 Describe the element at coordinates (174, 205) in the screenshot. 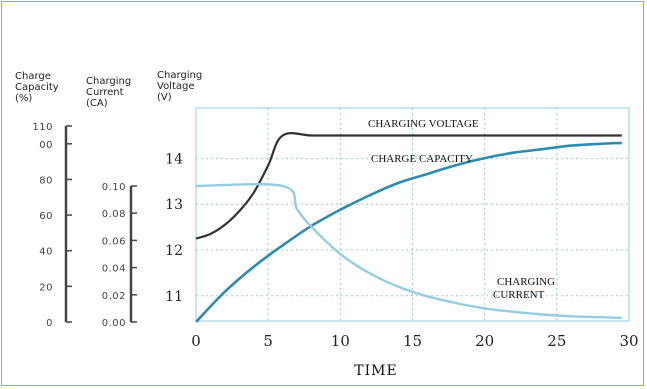

I see `voltage-tick-label: 13` at that location.